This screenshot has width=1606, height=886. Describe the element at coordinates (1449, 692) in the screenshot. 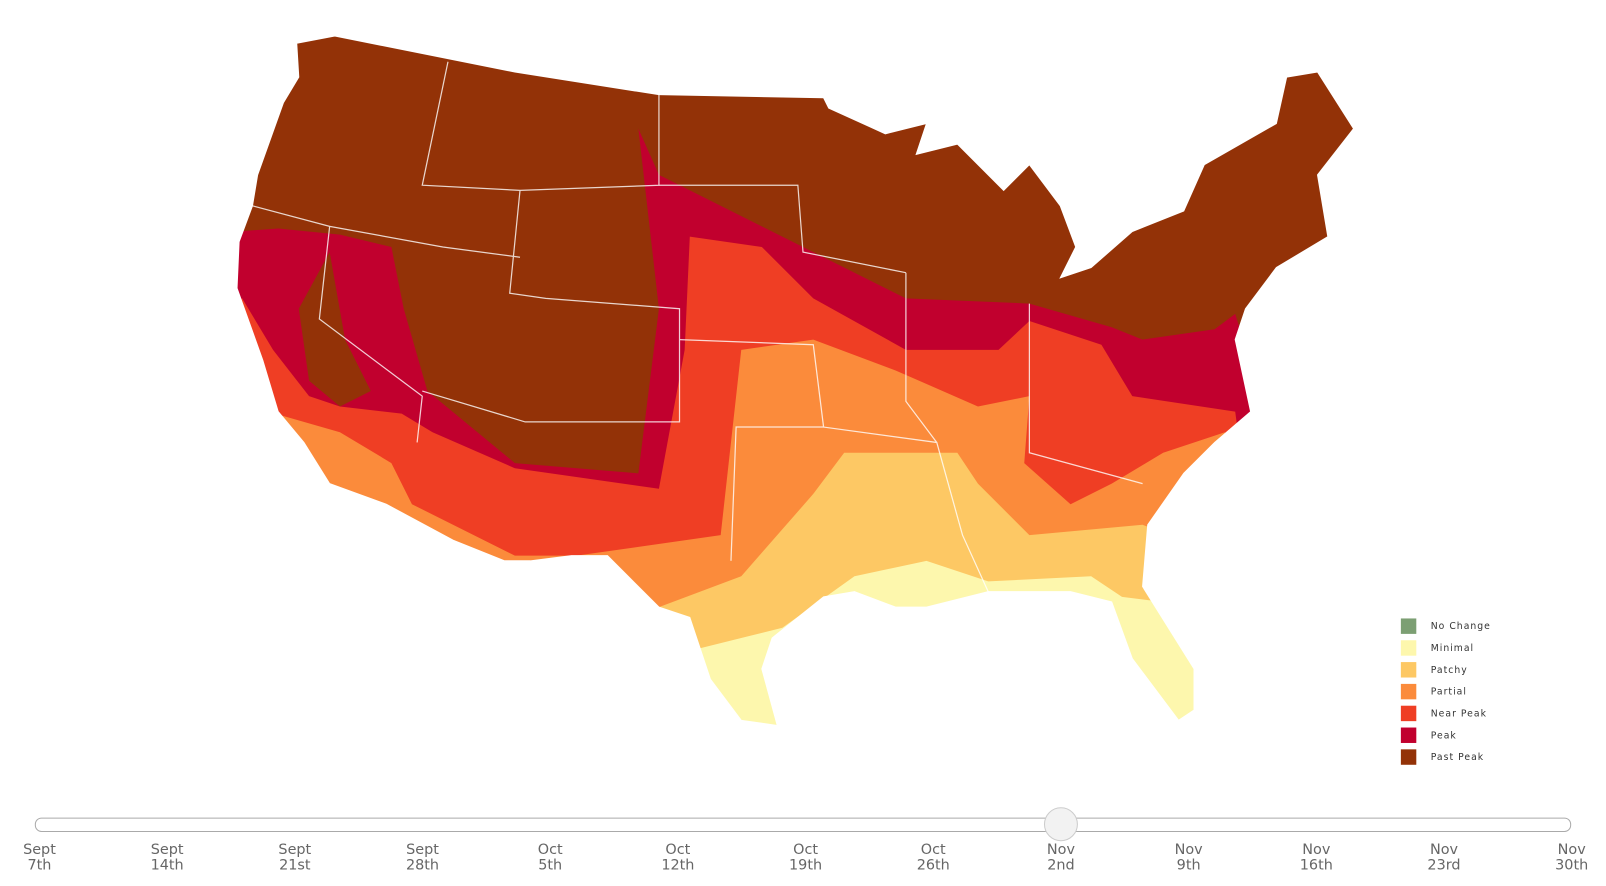

I see `legend-label: Partial` at that location.